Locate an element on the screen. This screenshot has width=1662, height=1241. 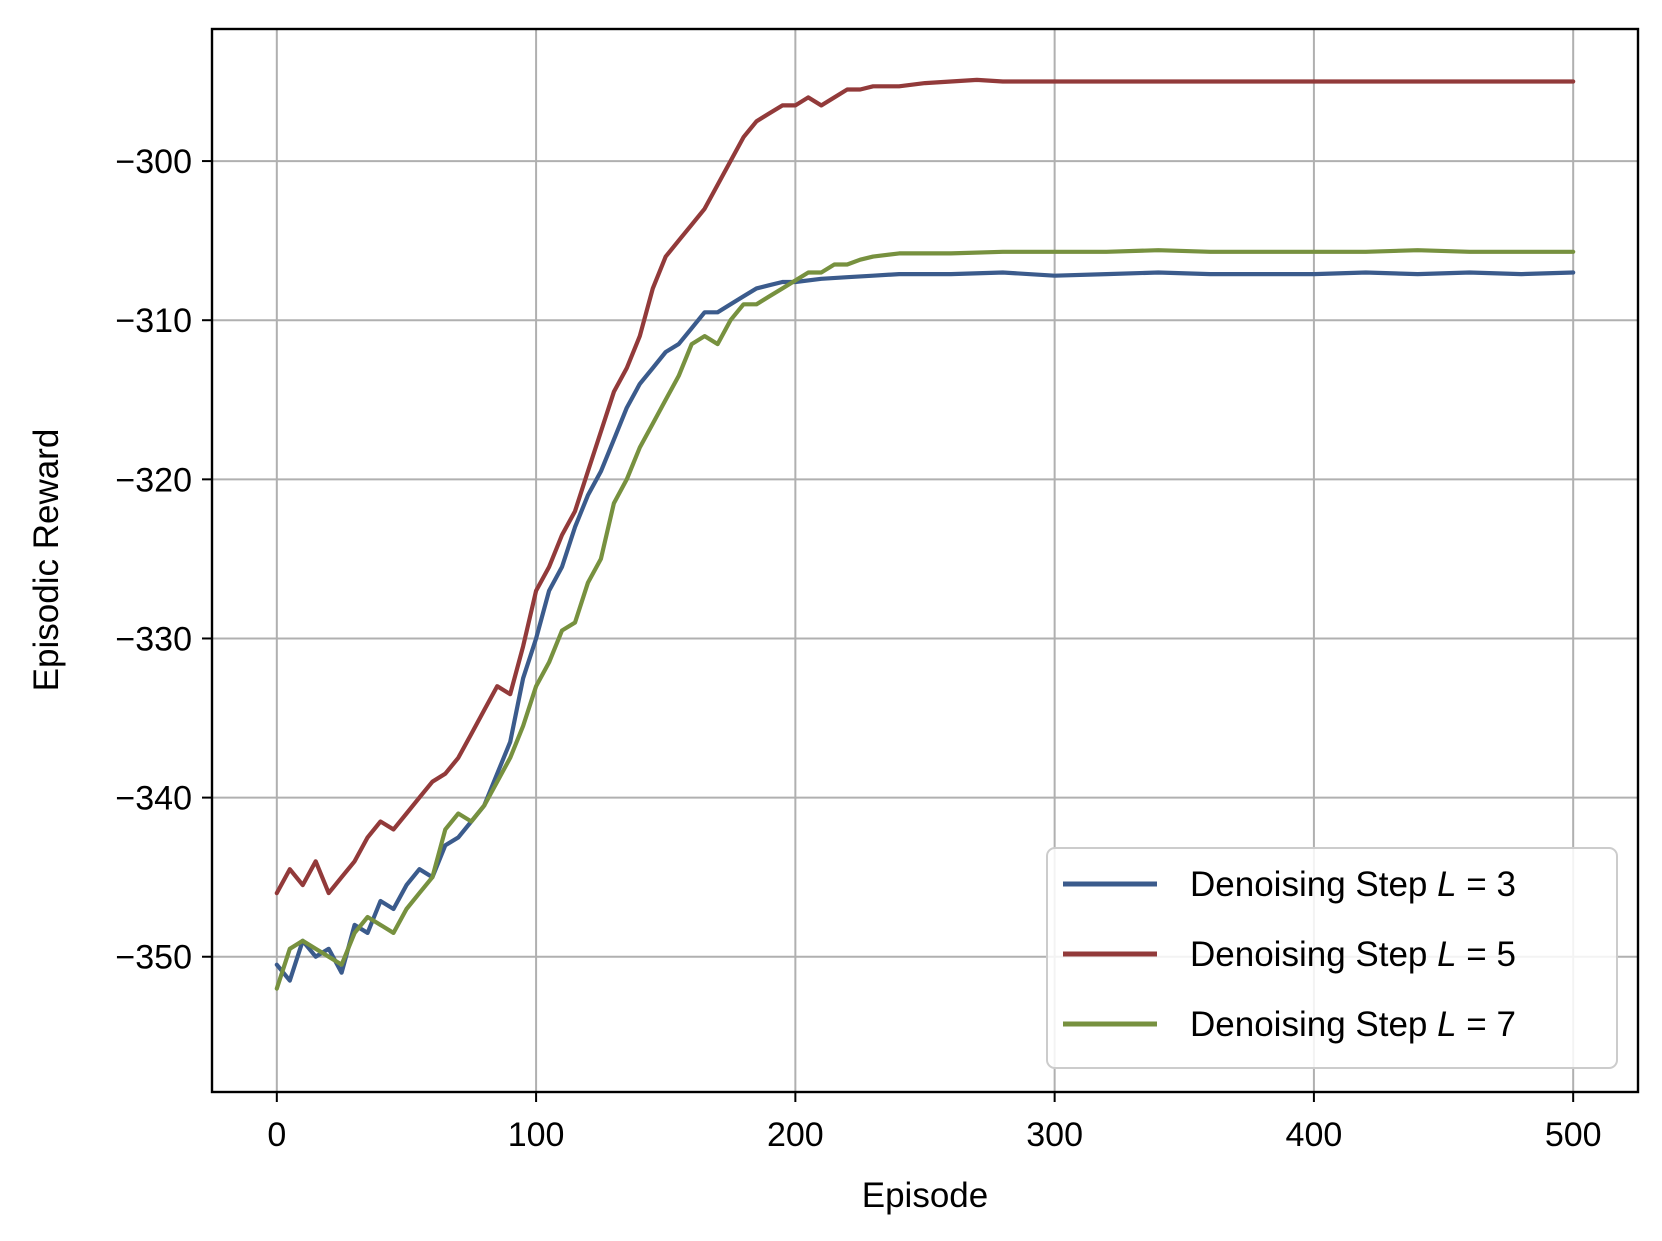
legend-label-0: Denoising Step L = 3 is located at coordinates (1353, 884).